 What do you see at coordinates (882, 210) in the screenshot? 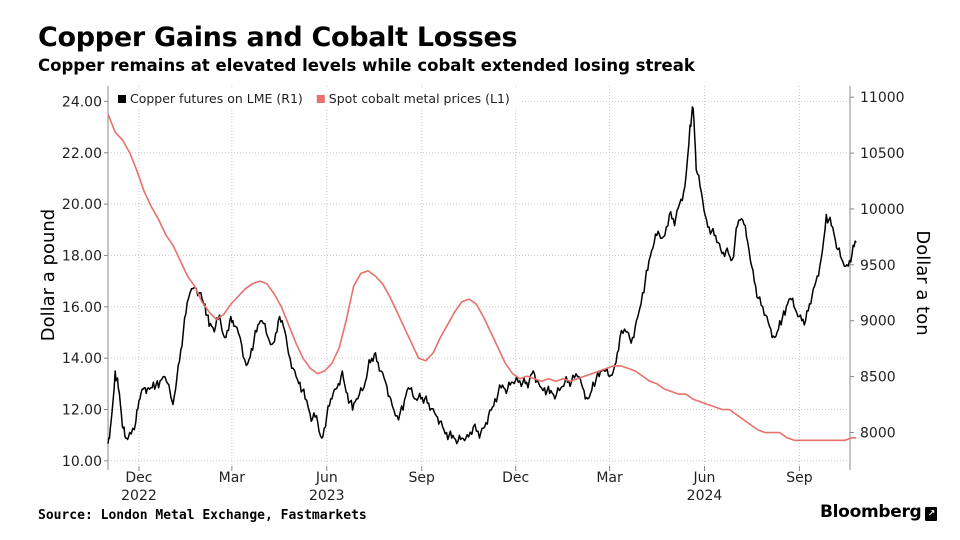
I see `right-tick-label: 10000` at bounding box center [882, 210].